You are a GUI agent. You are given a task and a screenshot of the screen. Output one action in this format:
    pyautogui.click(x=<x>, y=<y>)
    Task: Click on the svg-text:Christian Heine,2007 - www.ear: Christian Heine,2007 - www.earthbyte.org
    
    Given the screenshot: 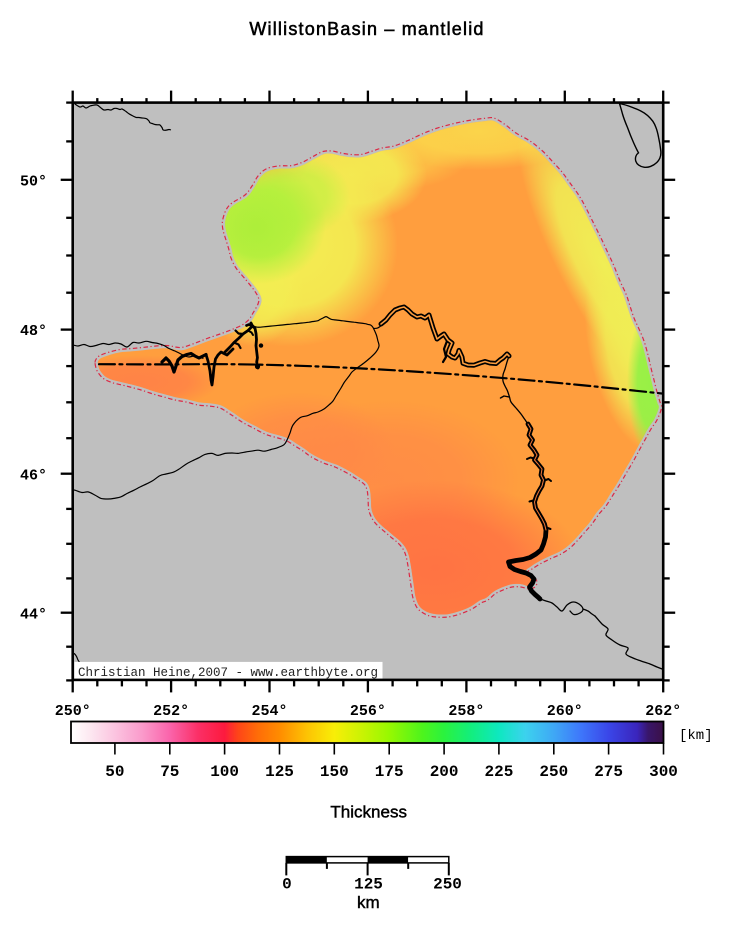 What is the action you would take?
    pyautogui.click(x=228, y=673)
    